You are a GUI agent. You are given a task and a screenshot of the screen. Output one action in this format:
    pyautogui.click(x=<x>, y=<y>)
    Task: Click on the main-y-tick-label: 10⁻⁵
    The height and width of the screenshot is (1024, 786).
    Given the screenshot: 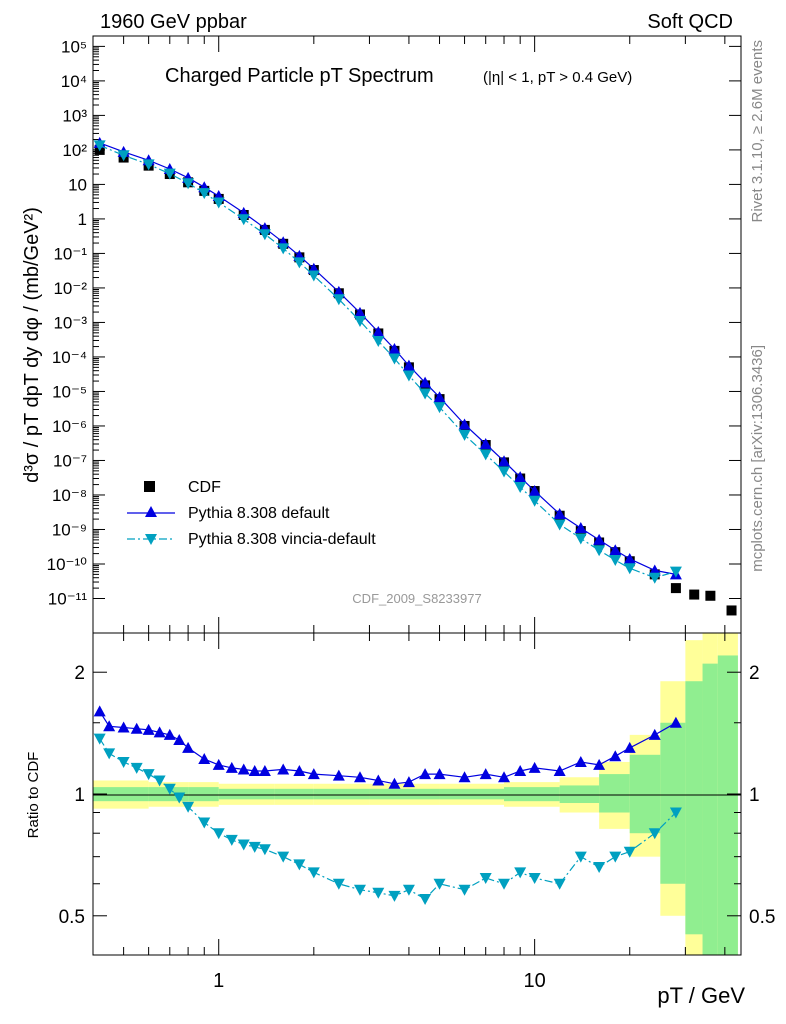 What is the action you would take?
    pyautogui.click(x=69, y=391)
    